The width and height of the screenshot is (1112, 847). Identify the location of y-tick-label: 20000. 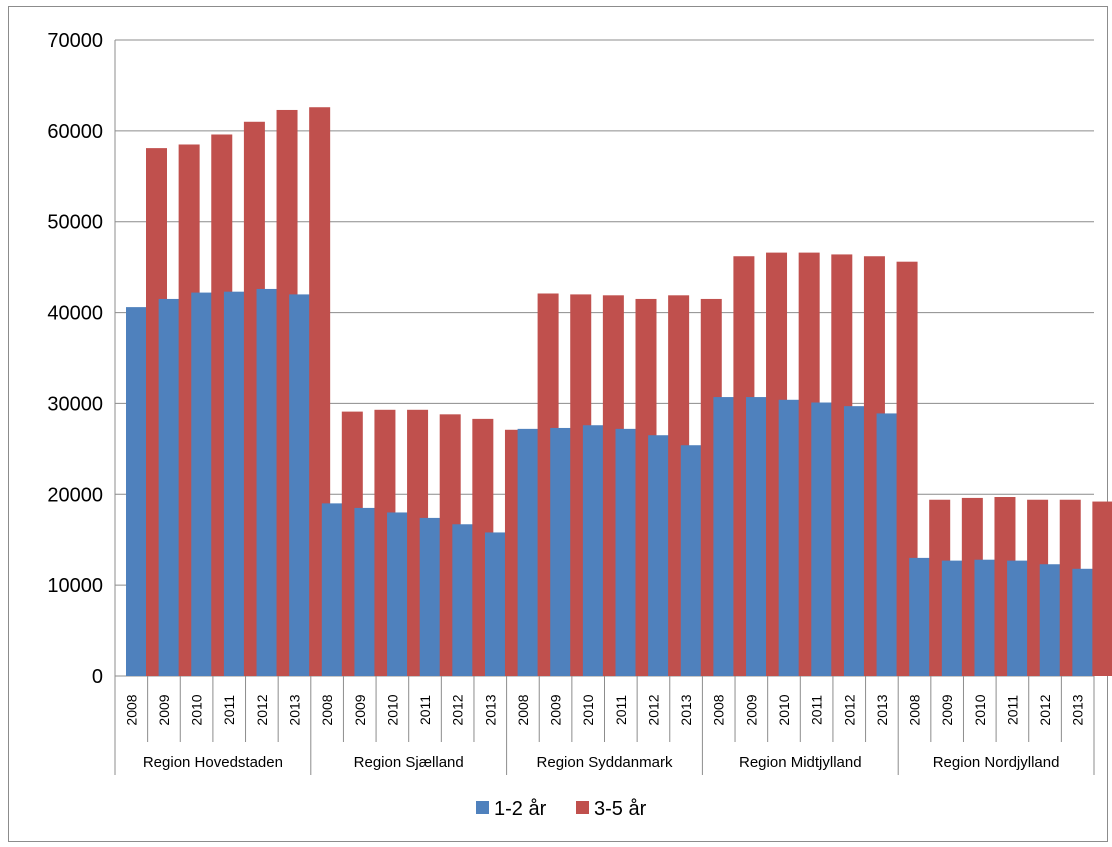
(75, 495).